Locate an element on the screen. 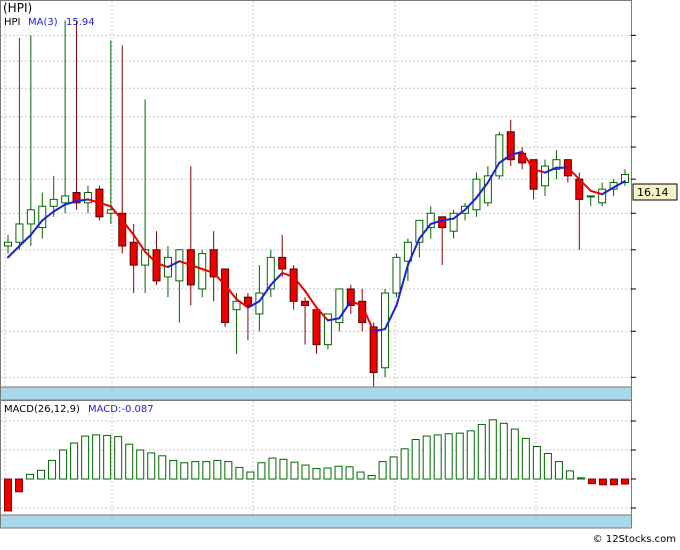 The image size is (680, 550). macd-y-axis is located at coordinates (633, 464).